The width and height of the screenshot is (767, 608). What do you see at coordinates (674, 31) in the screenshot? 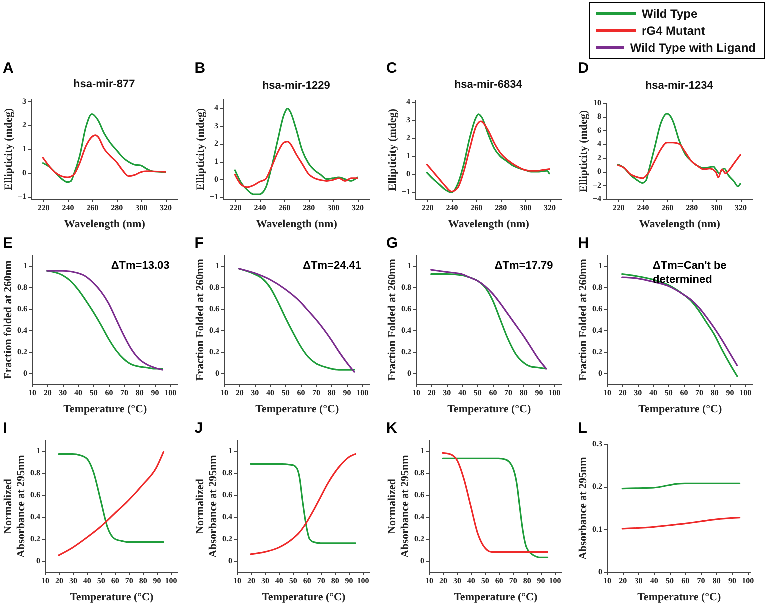
I see `legend-label: rG4 Mutant` at bounding box center [674, 31].